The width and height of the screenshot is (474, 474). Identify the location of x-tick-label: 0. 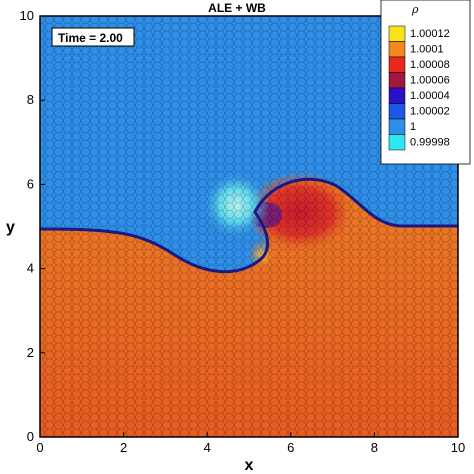
(39, 447).